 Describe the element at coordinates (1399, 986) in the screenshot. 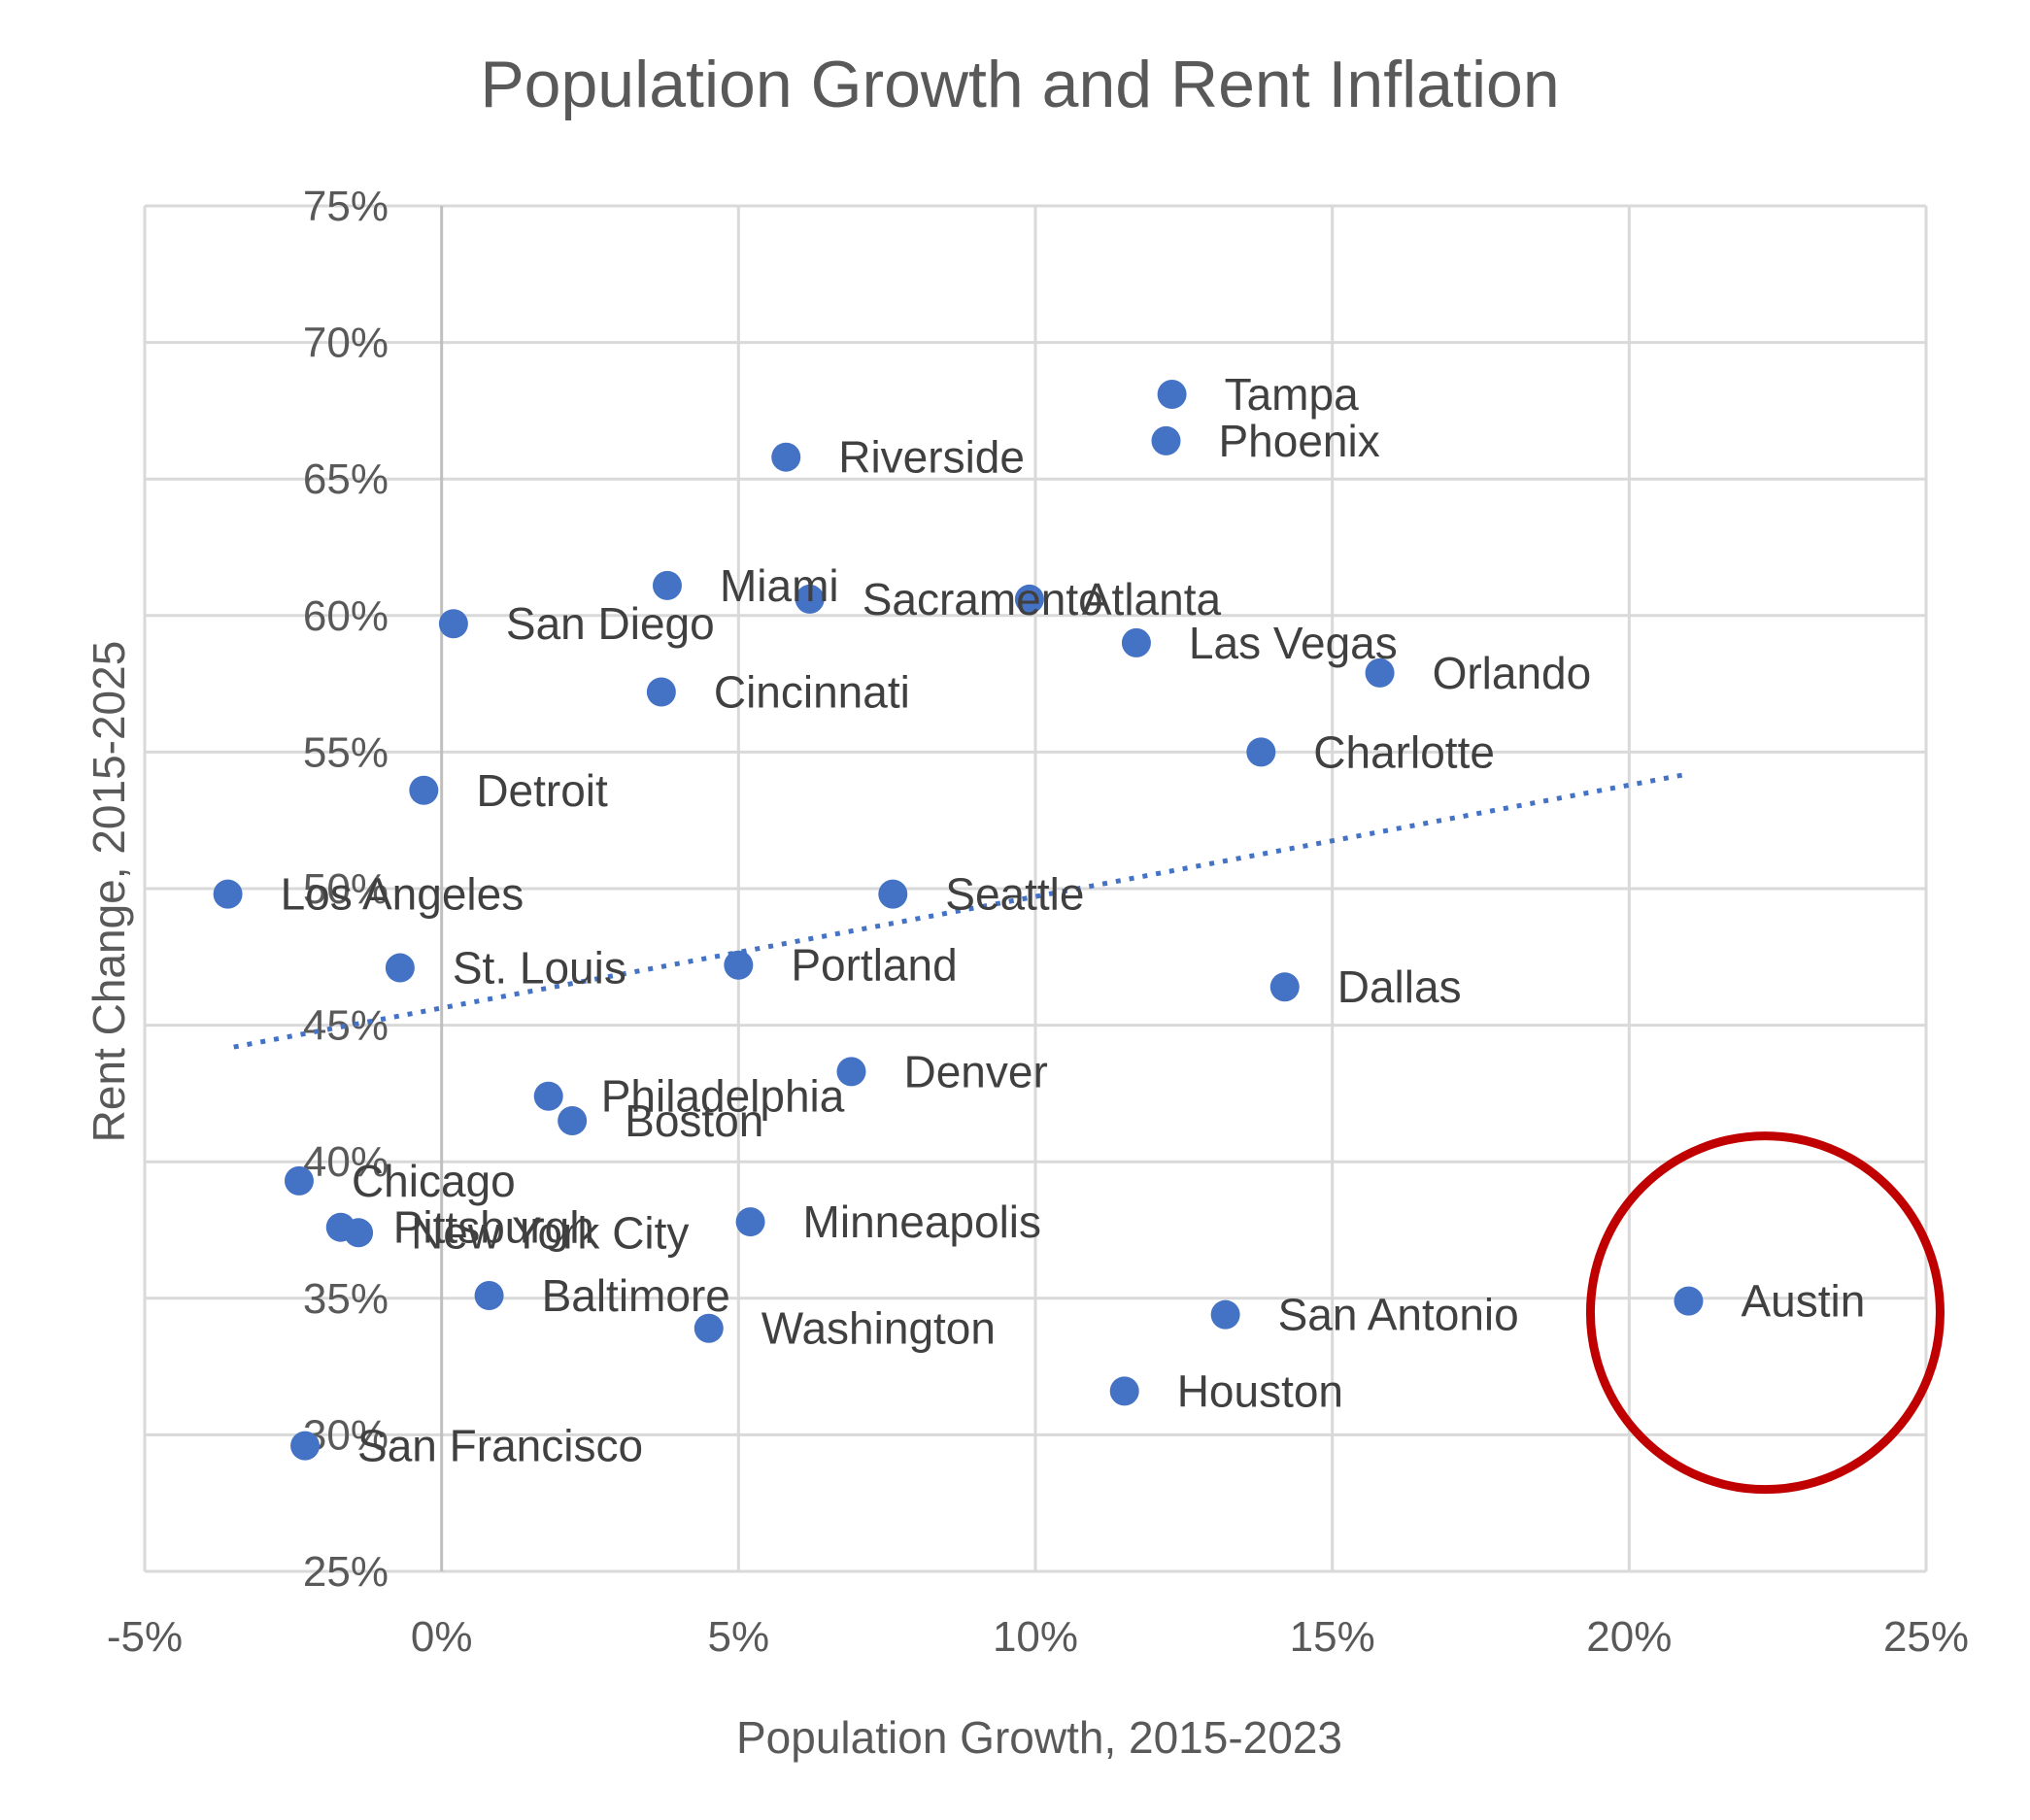

I see `data-label: Dallas` at that location.